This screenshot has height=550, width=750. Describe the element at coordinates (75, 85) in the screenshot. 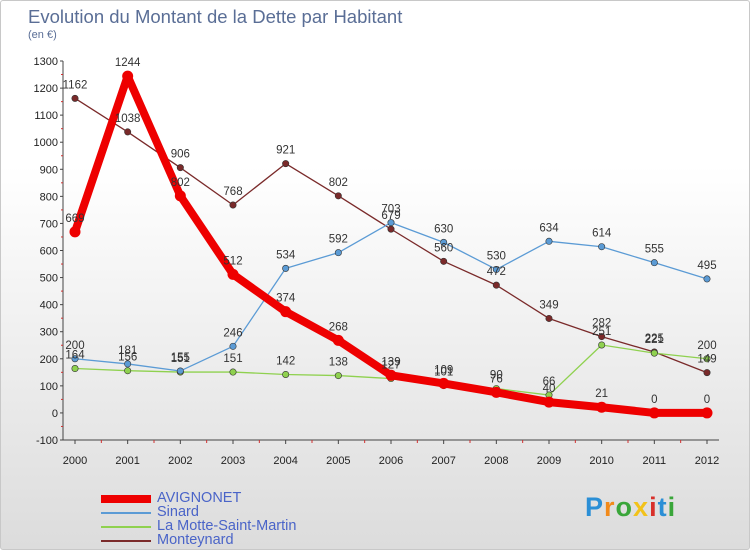

I see `data-label: 1162` at that location.